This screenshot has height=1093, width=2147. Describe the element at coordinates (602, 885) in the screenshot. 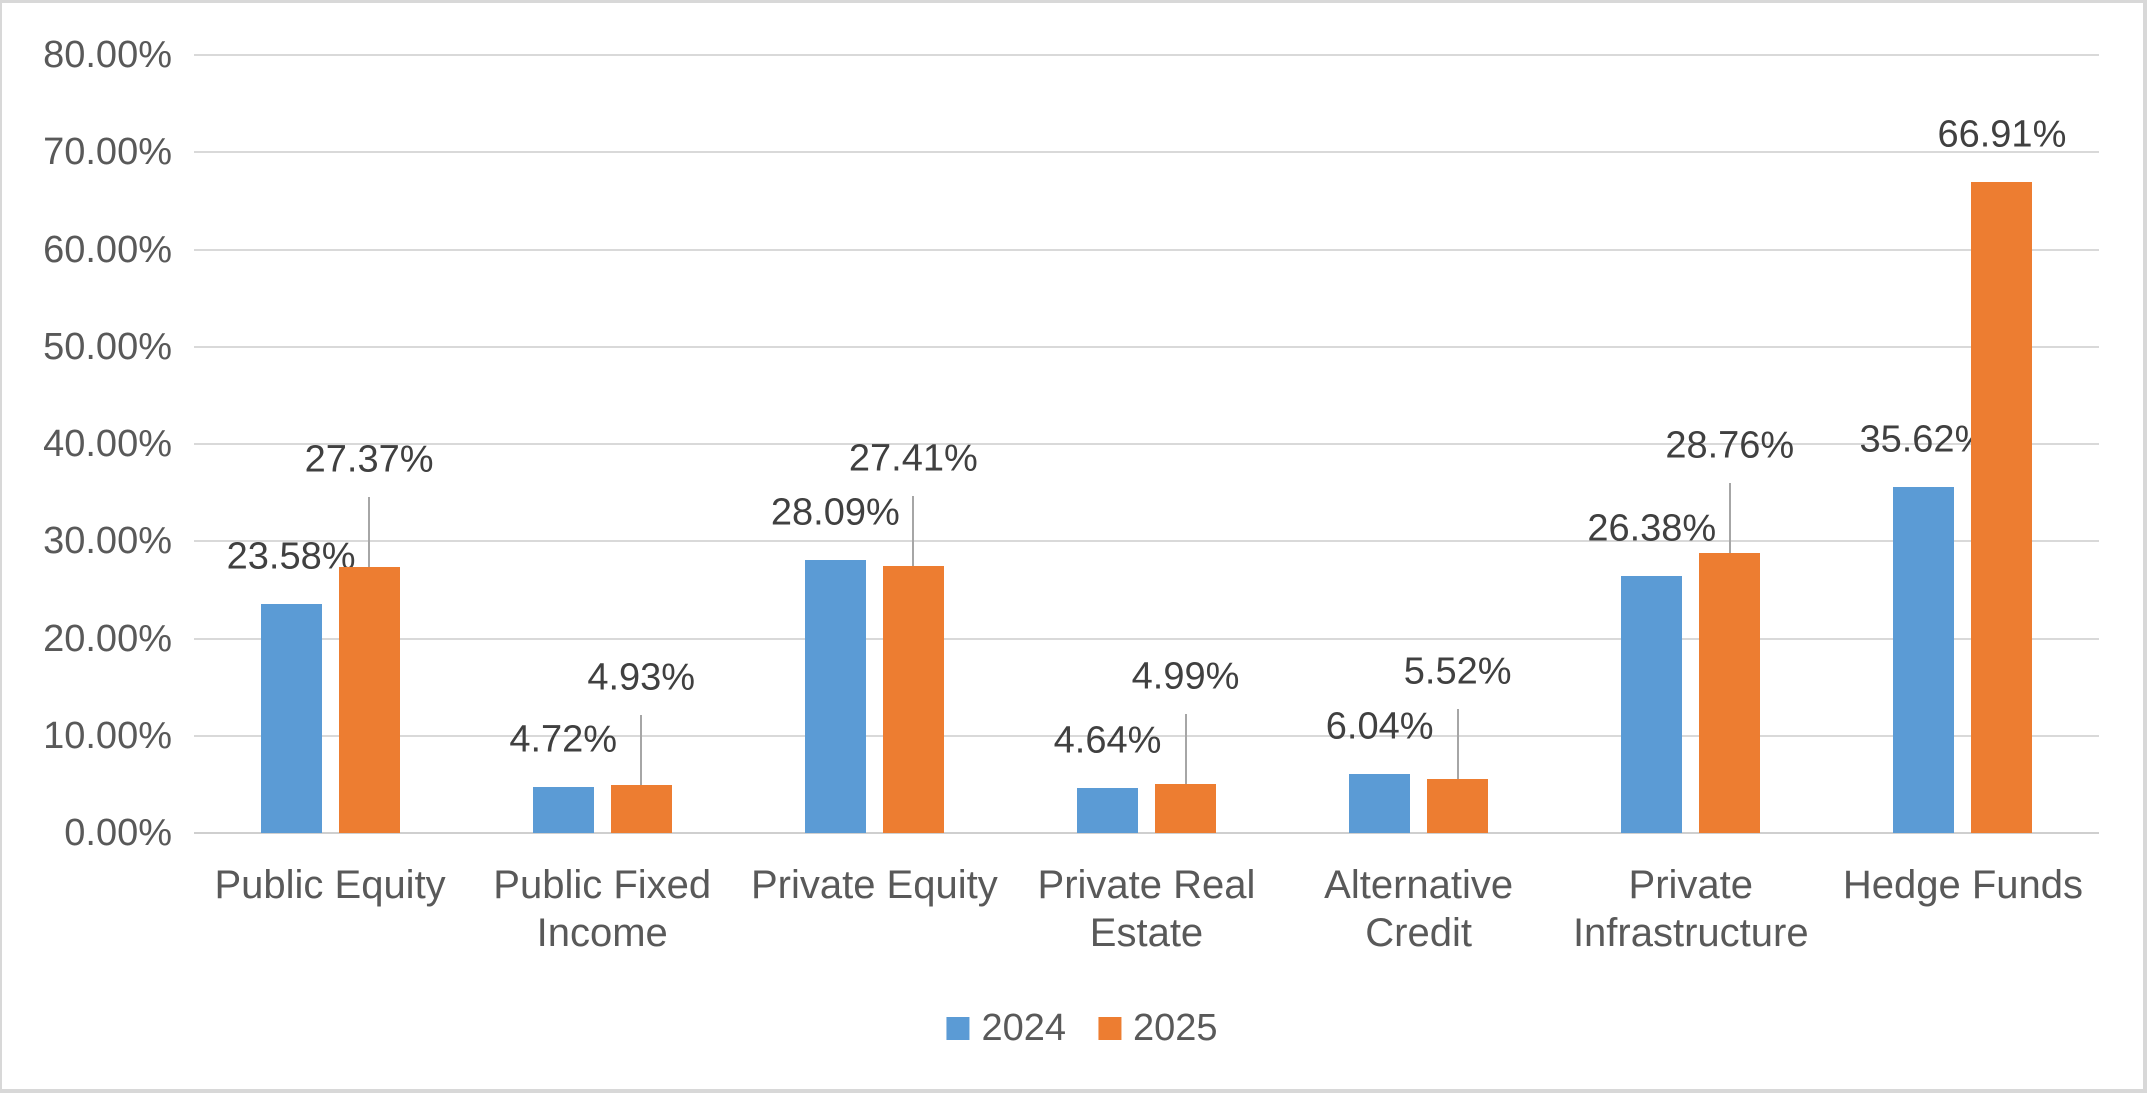

I see `category-label-line: Public Fixed` at that location.